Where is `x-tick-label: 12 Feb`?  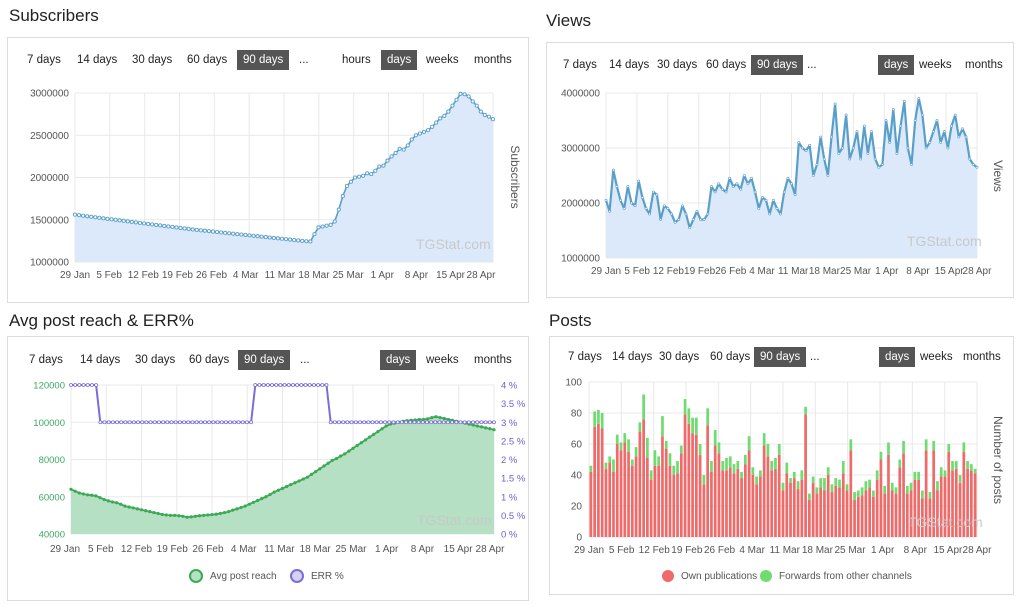 x-tick-label: 12 Feb is located at coordinates (669, 271).